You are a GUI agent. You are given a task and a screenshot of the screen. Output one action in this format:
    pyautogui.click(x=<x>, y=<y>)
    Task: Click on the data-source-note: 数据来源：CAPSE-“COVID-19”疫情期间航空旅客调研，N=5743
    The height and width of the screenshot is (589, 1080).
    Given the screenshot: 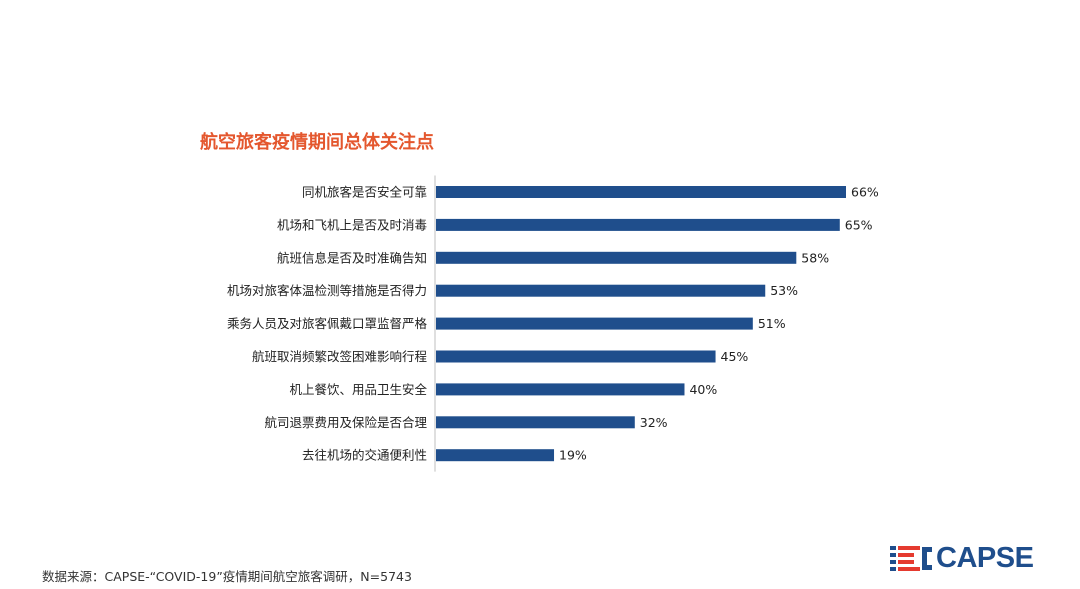 What is the action you would take?
    pyautogui.click(x=227, y=576)
    